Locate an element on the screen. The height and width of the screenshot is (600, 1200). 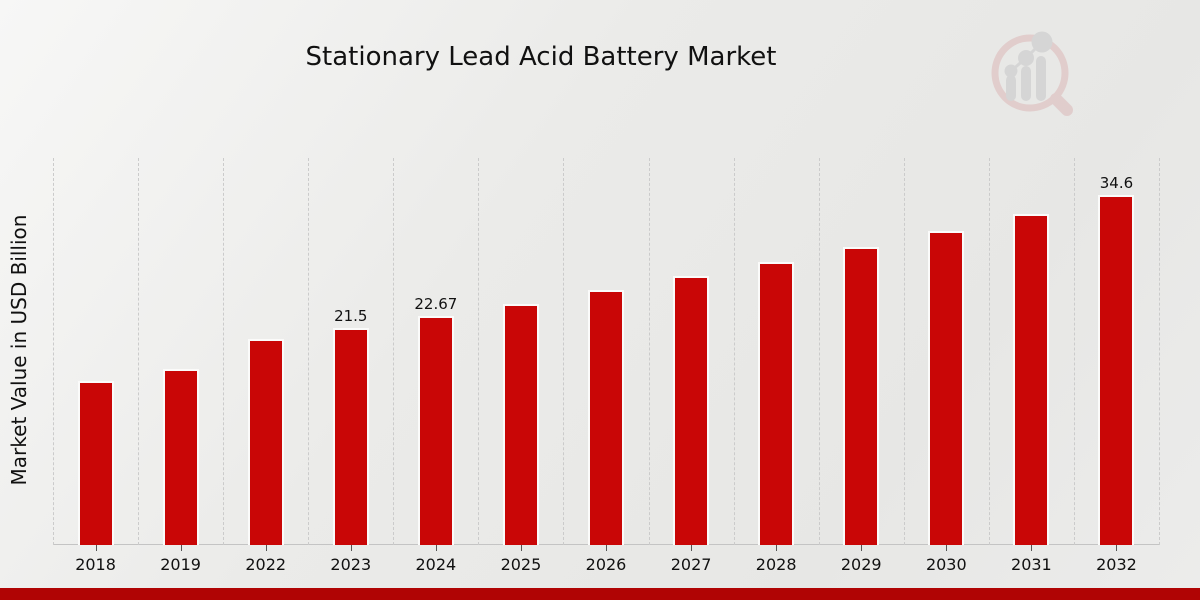
bar-2027 is located at coordinates (691, 410).